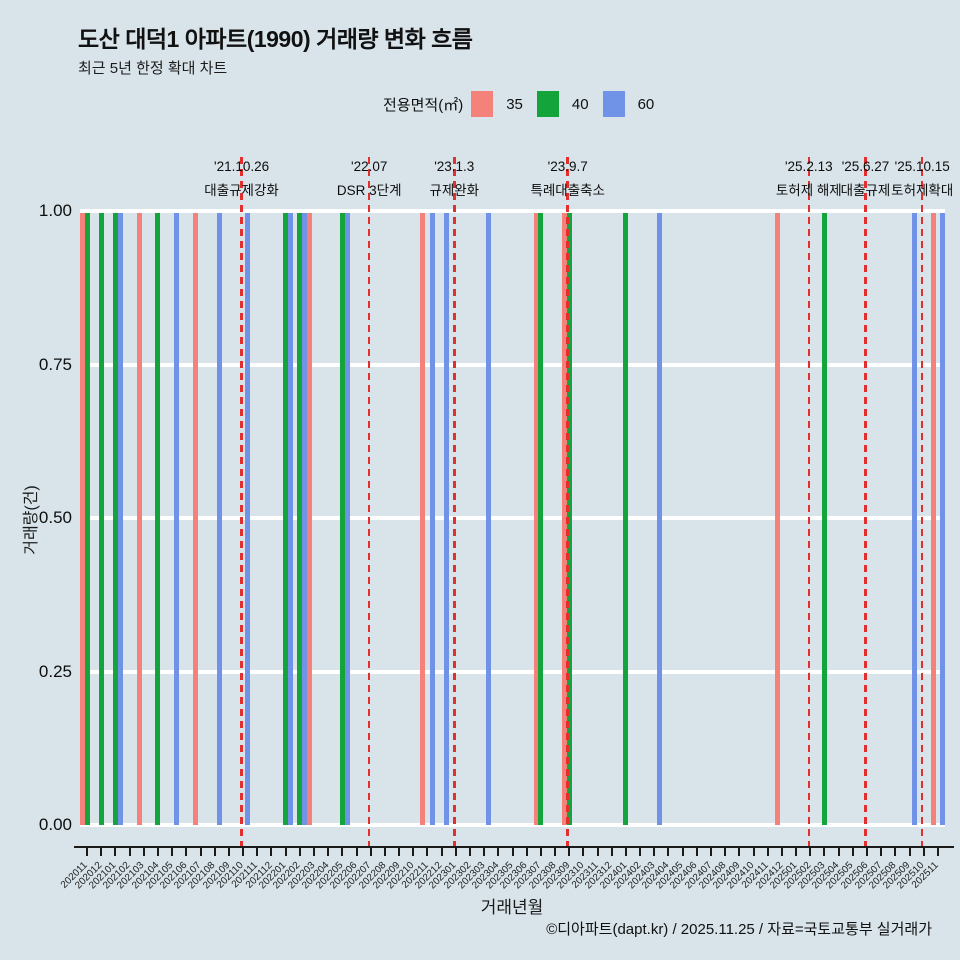  I want to click on event-label: 특례대출축소, so click(567, 190).